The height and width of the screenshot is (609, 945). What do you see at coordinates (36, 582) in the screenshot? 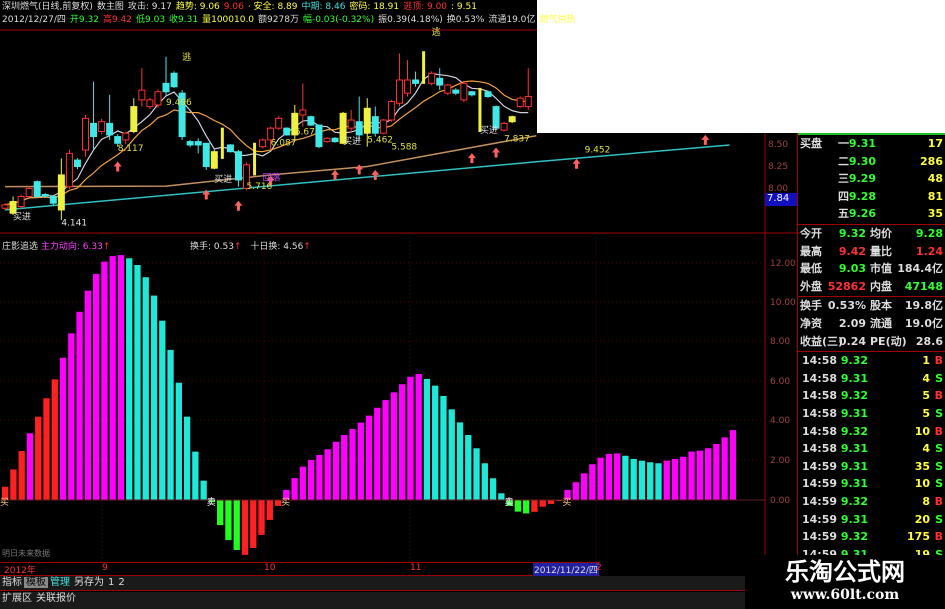
I see `template-button: 模板` at bounding box center [36, 582].